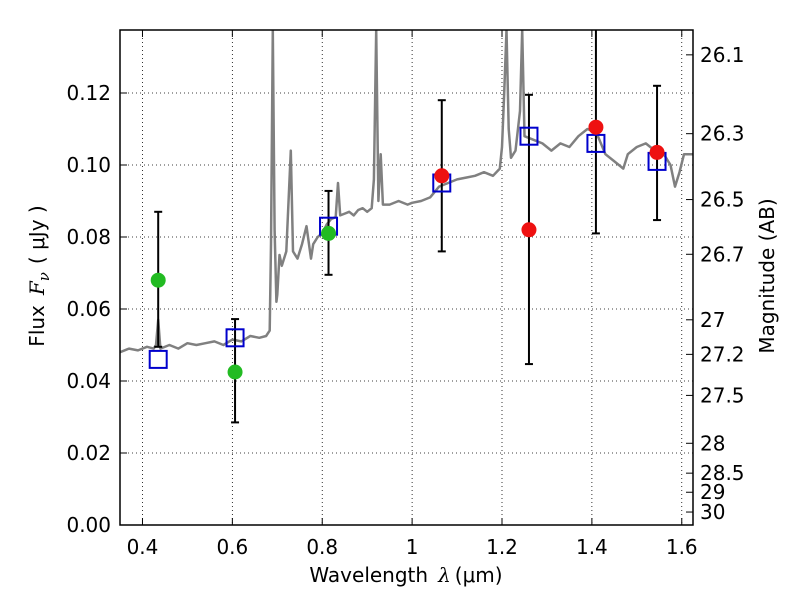 The height and width of the screenshot is (604, 800). What do you see at coordinates (592, 547) in the screenshot?
I see `x-tick-label: 1.4` at bounding box center [592, 547].